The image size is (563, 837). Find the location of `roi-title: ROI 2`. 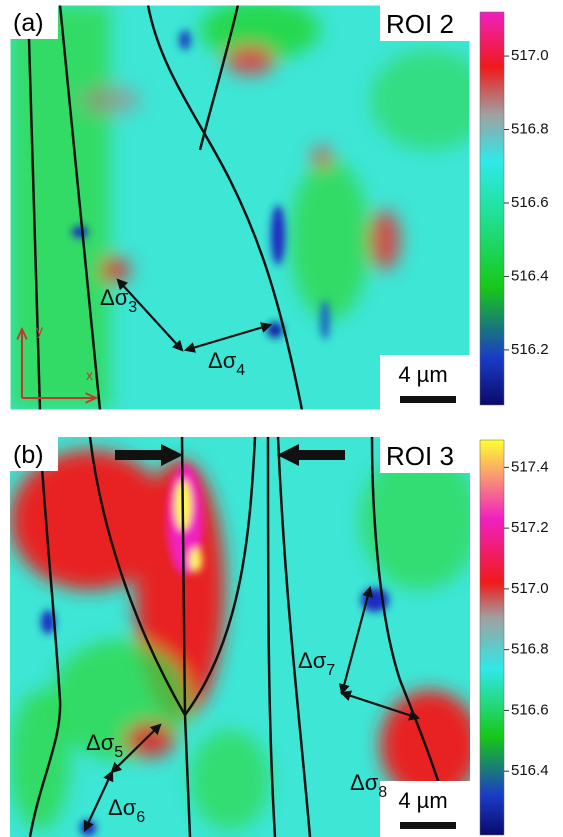

roi-title: ROI 2 is located at coordinates (420, 24).